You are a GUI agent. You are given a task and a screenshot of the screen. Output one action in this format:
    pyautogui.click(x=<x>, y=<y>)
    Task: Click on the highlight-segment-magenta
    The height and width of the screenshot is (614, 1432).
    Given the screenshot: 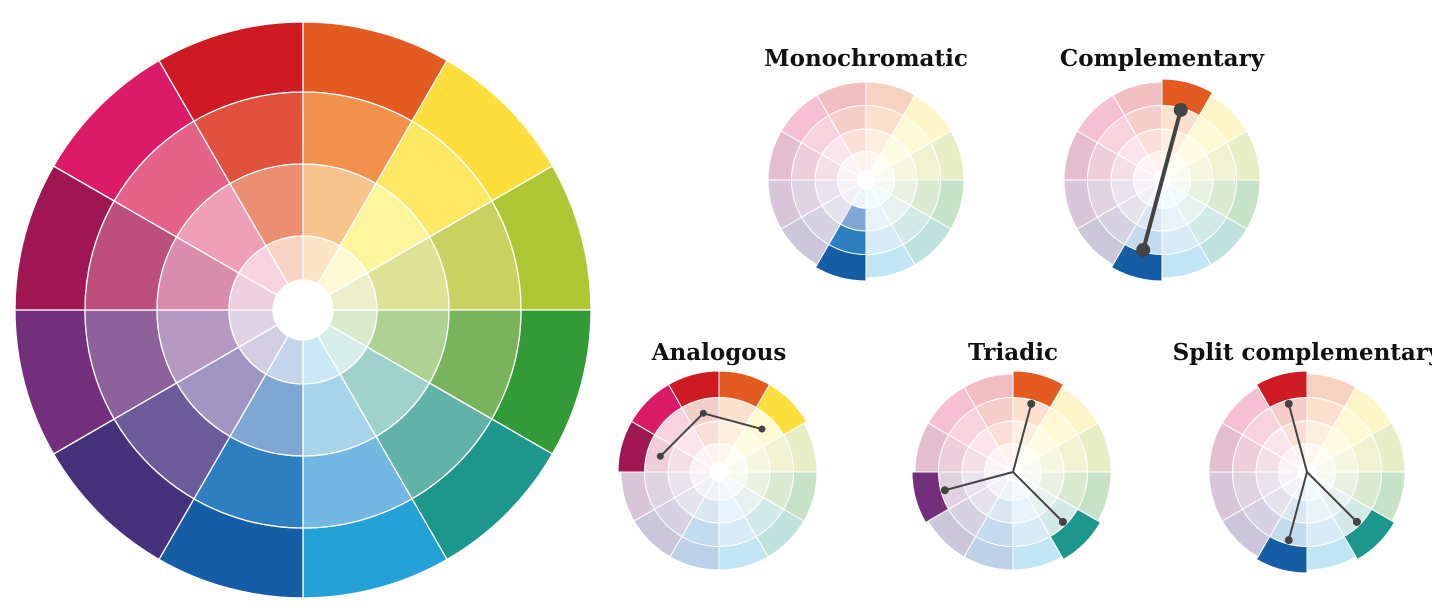 What is the action you would take?
    pyautogui.click(x=636, y=446)
    